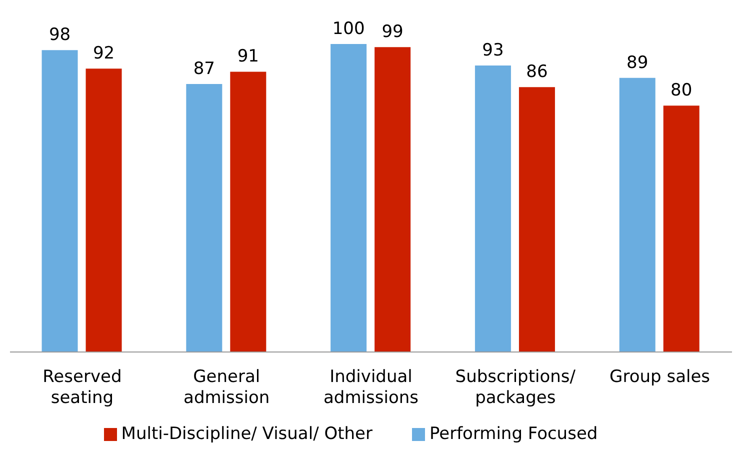 The image size is (740, 452). Describe the element at coordinates (660, 377) in the screenshot. I see `x-tick-label: Group sales` at that location.